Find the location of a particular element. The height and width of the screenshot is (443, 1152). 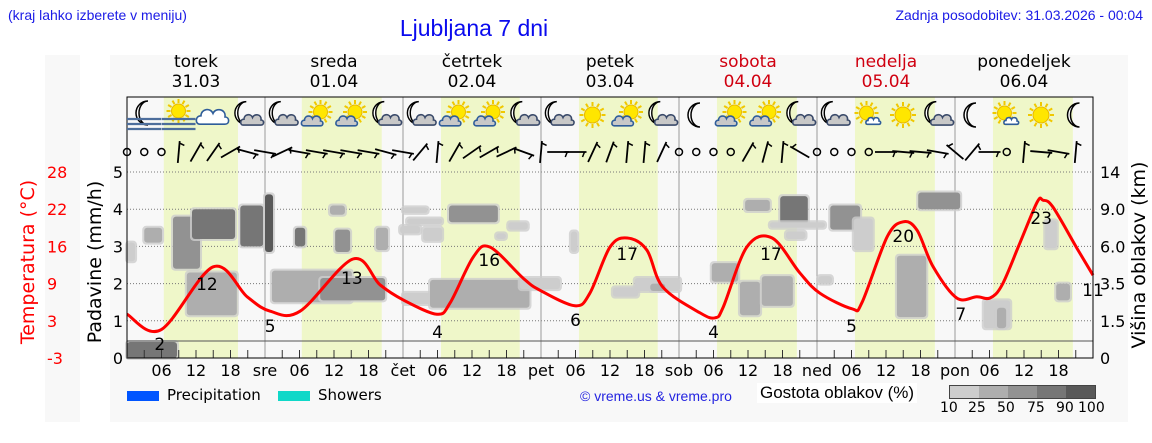

time-tick-label: 18 is located at coordinates (1058, 370).